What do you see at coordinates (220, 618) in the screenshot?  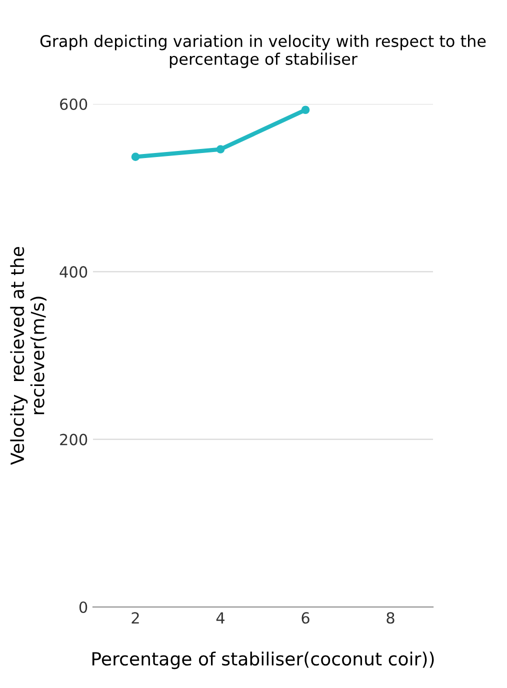 I see `x-tick-label: 4` at bounding box center [220, 618].